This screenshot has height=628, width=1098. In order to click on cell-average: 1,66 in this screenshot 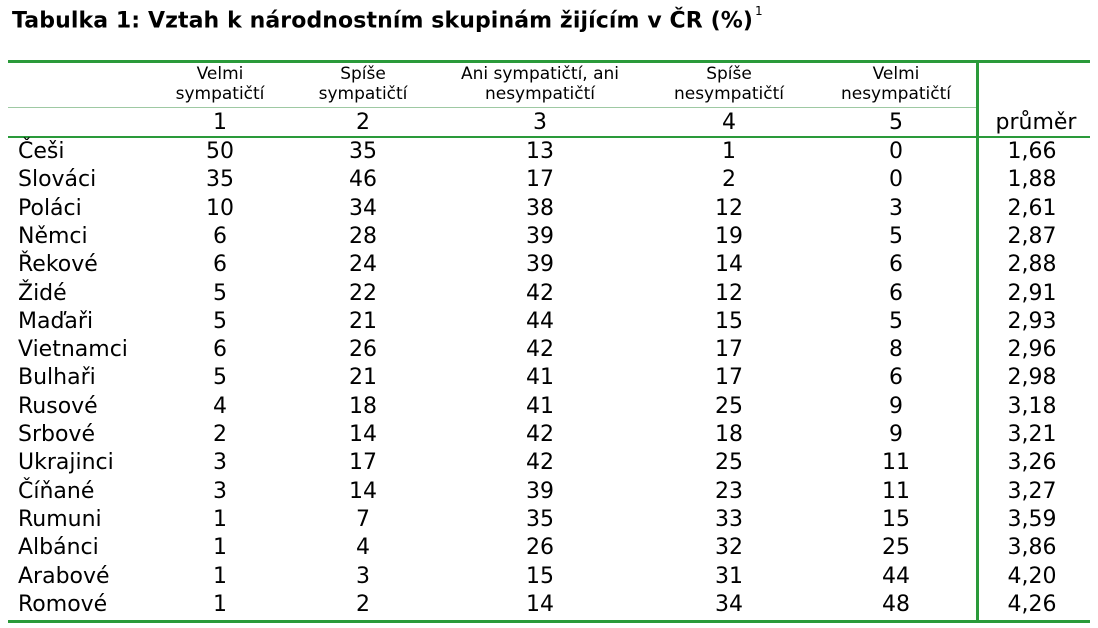, I will do `click(1032, 151)`.